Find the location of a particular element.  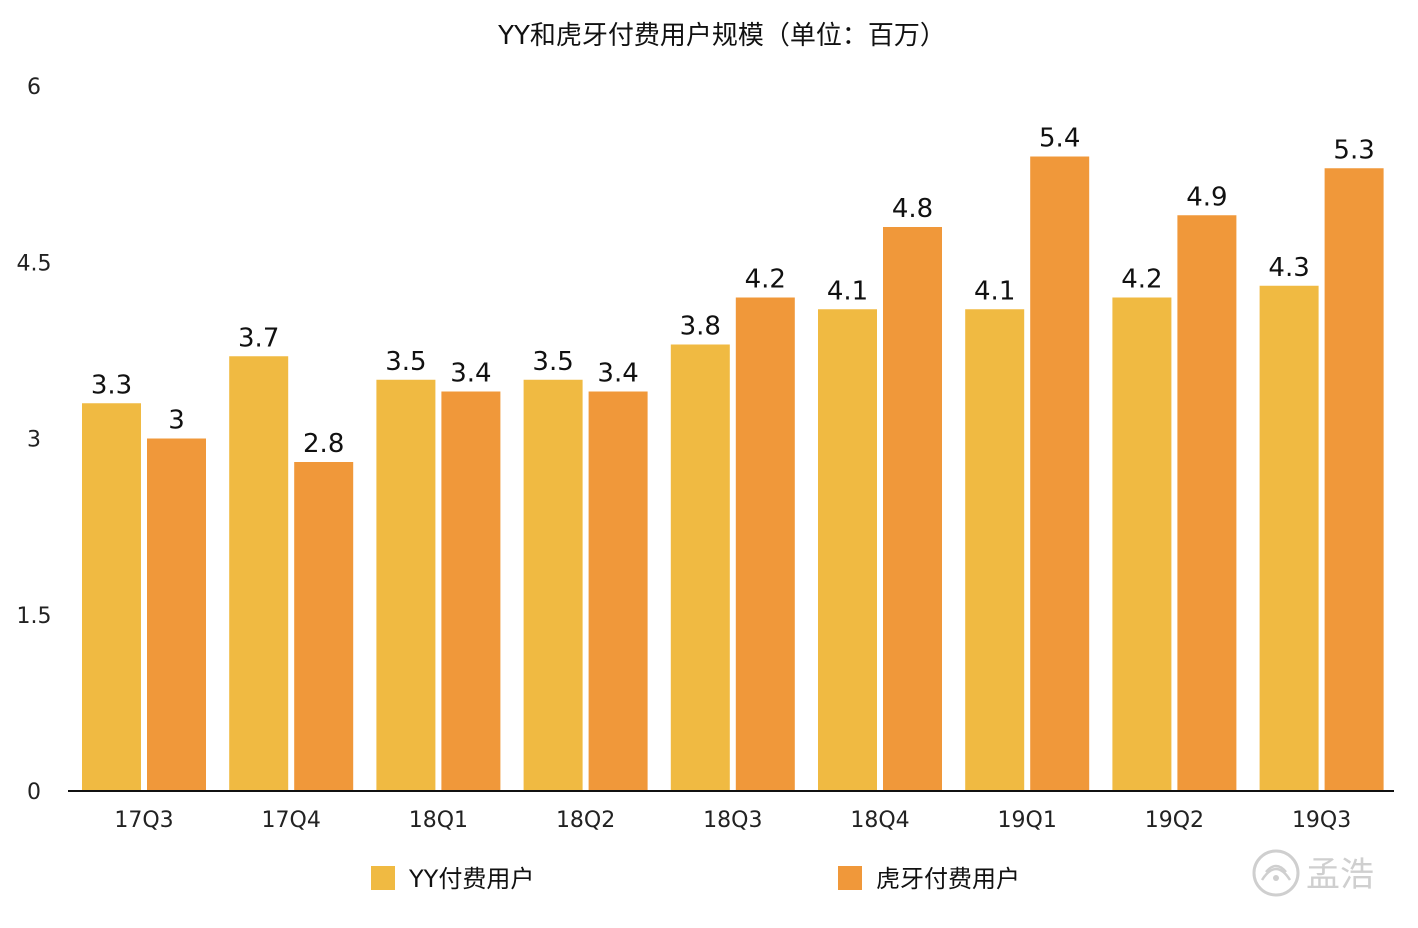

bar-huya-18Q4 is located at coordinates (912, 509).